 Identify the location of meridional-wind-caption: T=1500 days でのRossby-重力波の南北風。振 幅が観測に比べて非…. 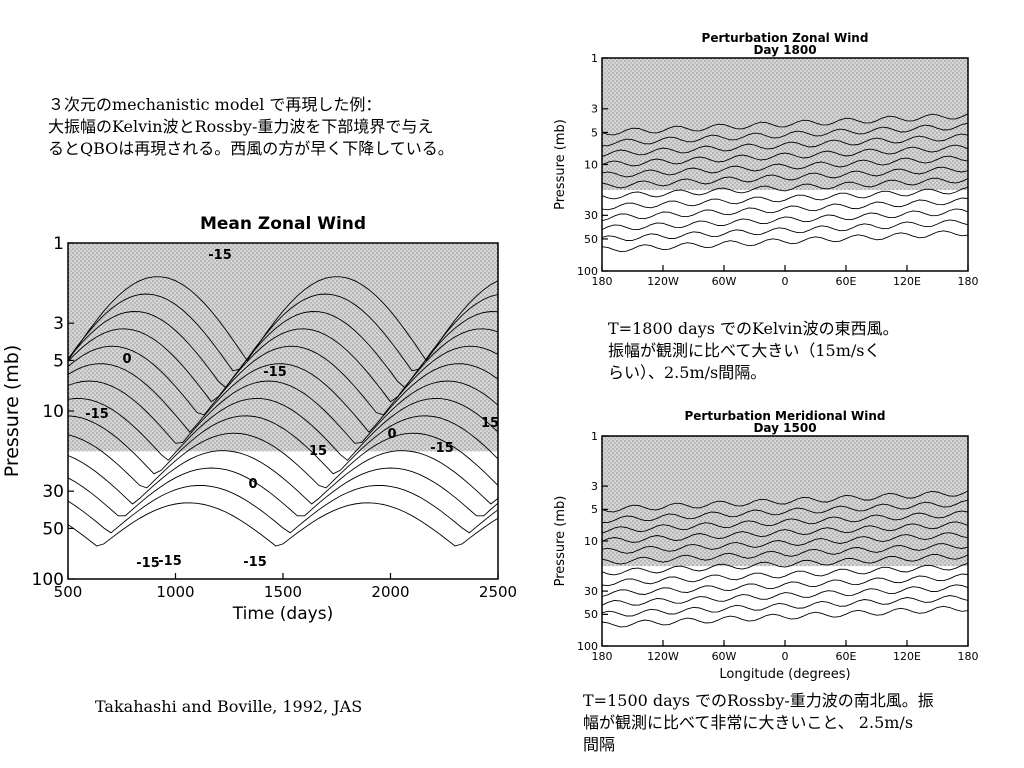
(758, 722).